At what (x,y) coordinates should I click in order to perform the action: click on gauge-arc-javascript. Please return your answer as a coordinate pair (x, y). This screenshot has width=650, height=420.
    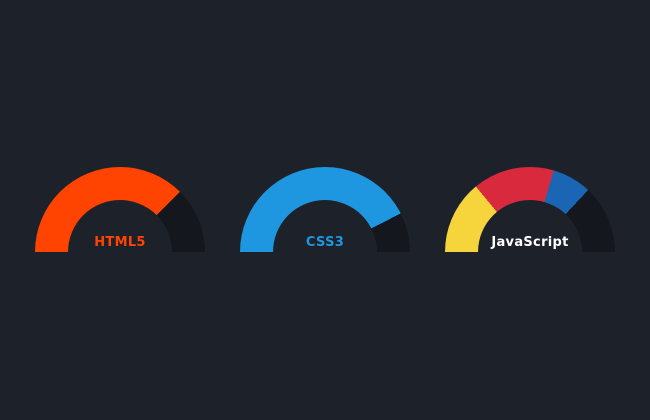
    Looking at the image, I should click on (530, 209).